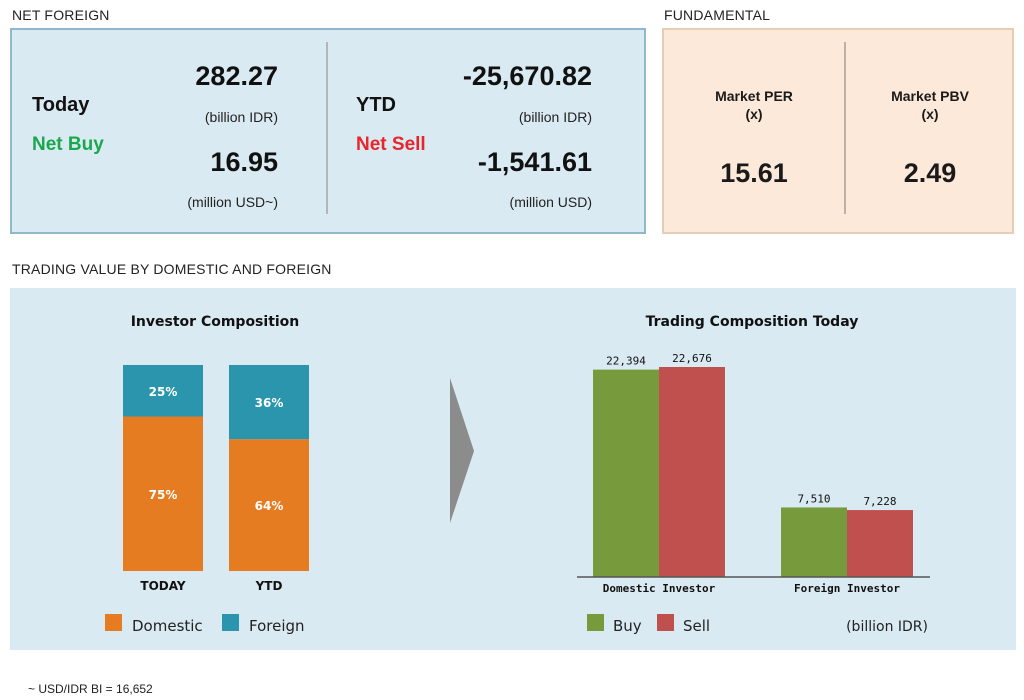 Image resolution: width=1024 pixels, height=700 pixels. I want to click on label-domestic-today: 75%, so click(163, 495).